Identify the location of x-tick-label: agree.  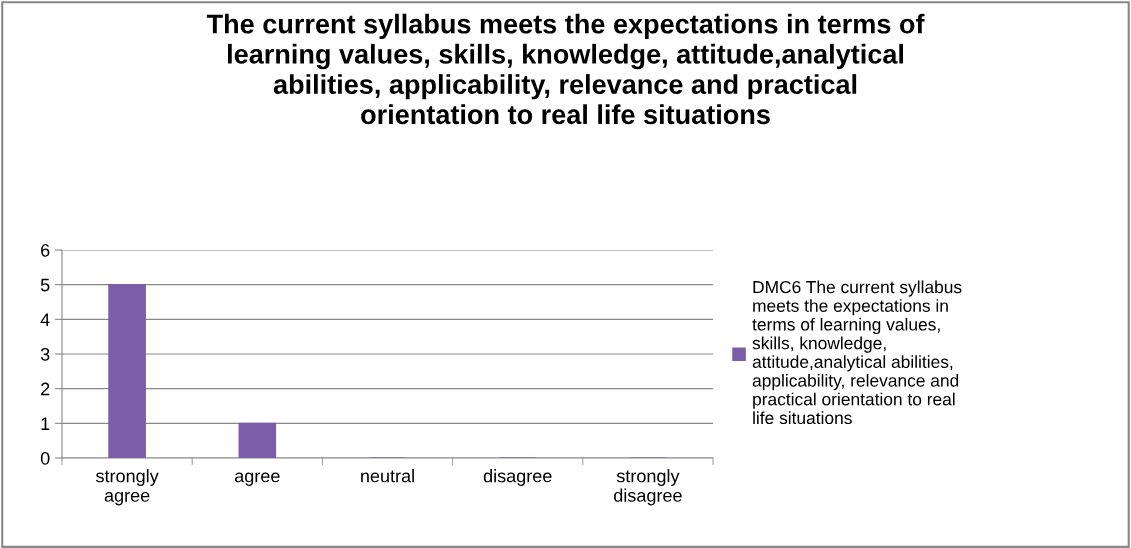
(257, 479).